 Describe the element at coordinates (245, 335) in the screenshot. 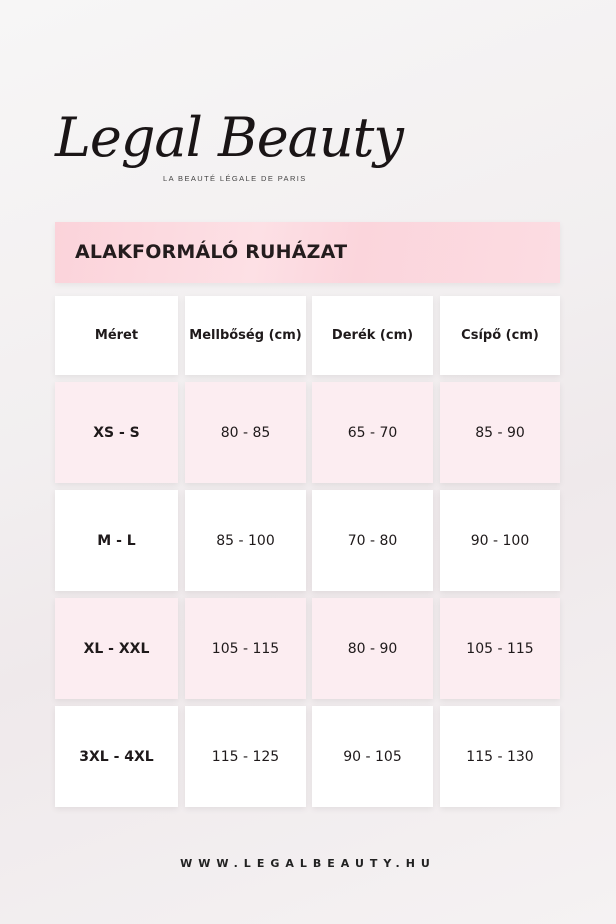

I see `column-header: Mellbőség (cm)` at that location.